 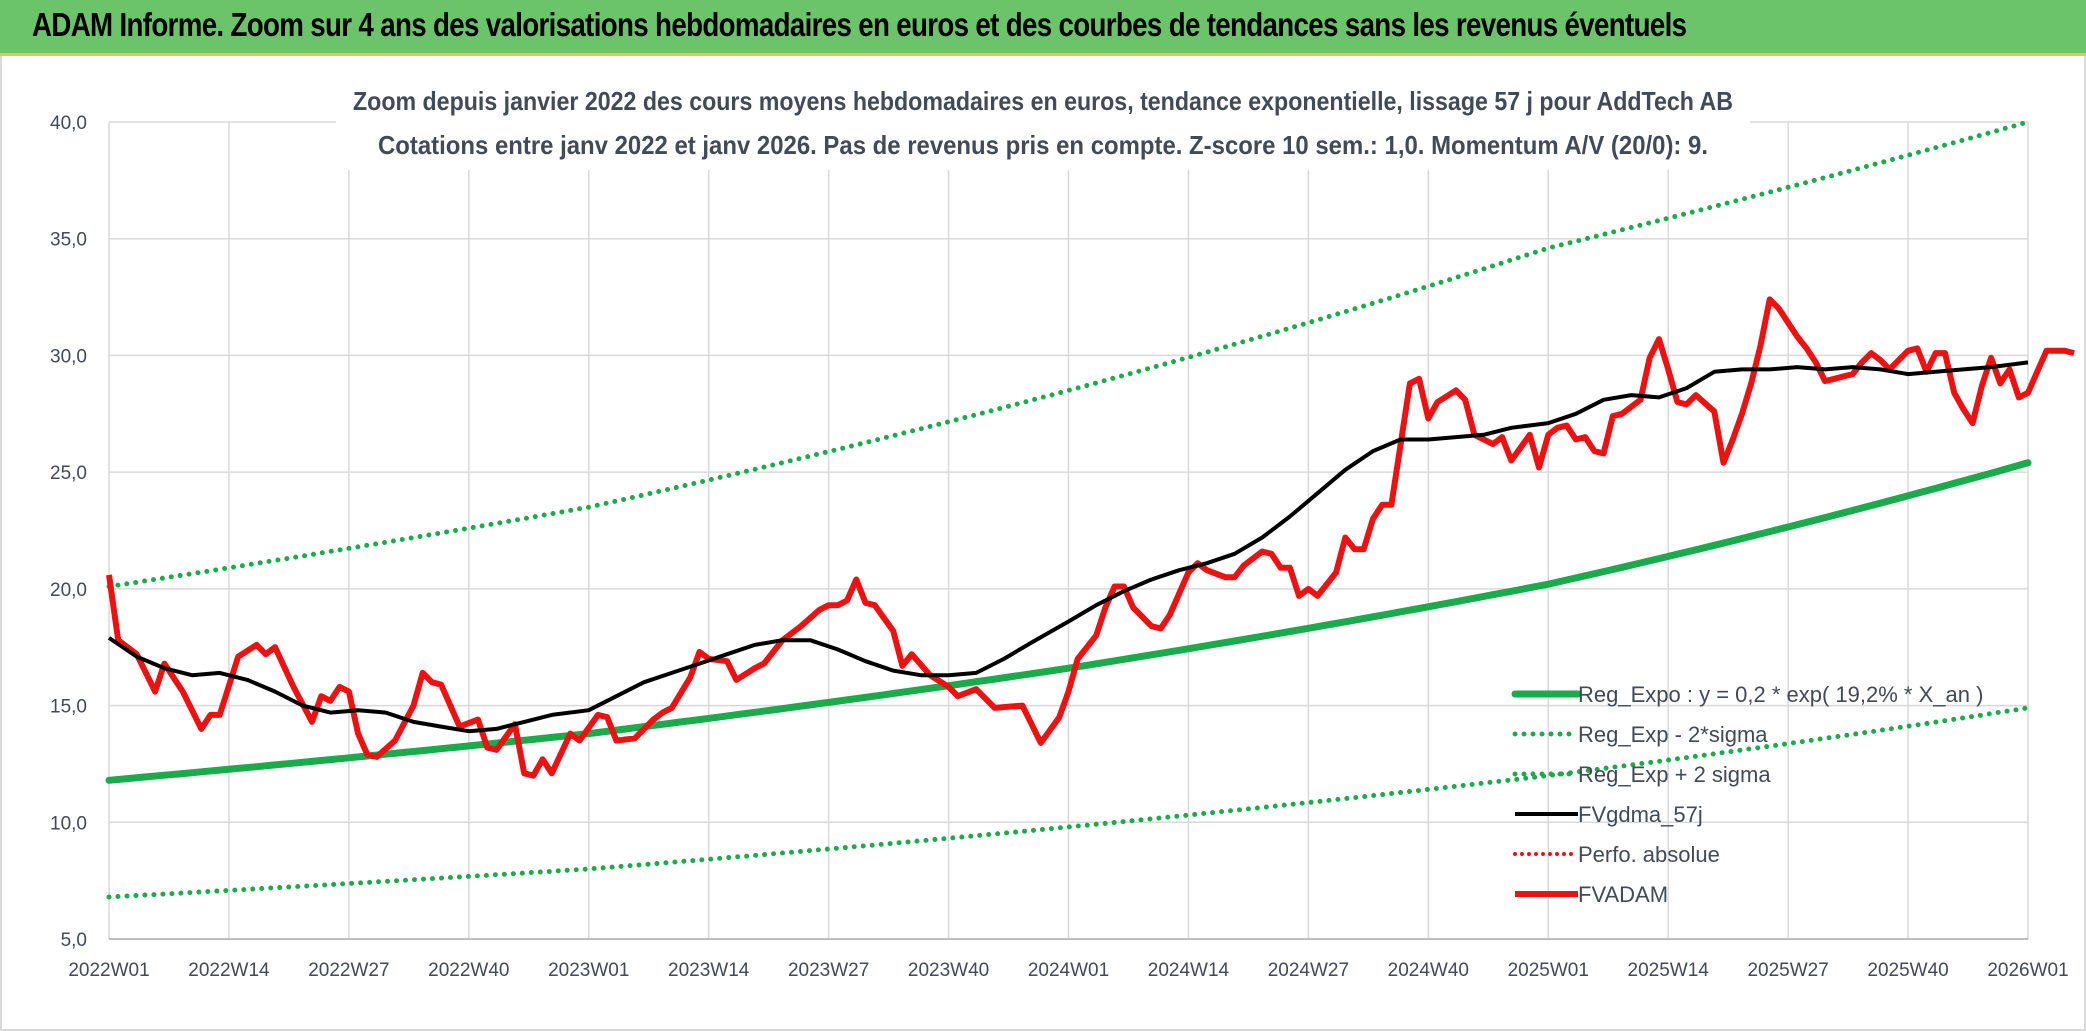 I want to click on x-tick-label: 2024W27, so click(x=1308, y=970).